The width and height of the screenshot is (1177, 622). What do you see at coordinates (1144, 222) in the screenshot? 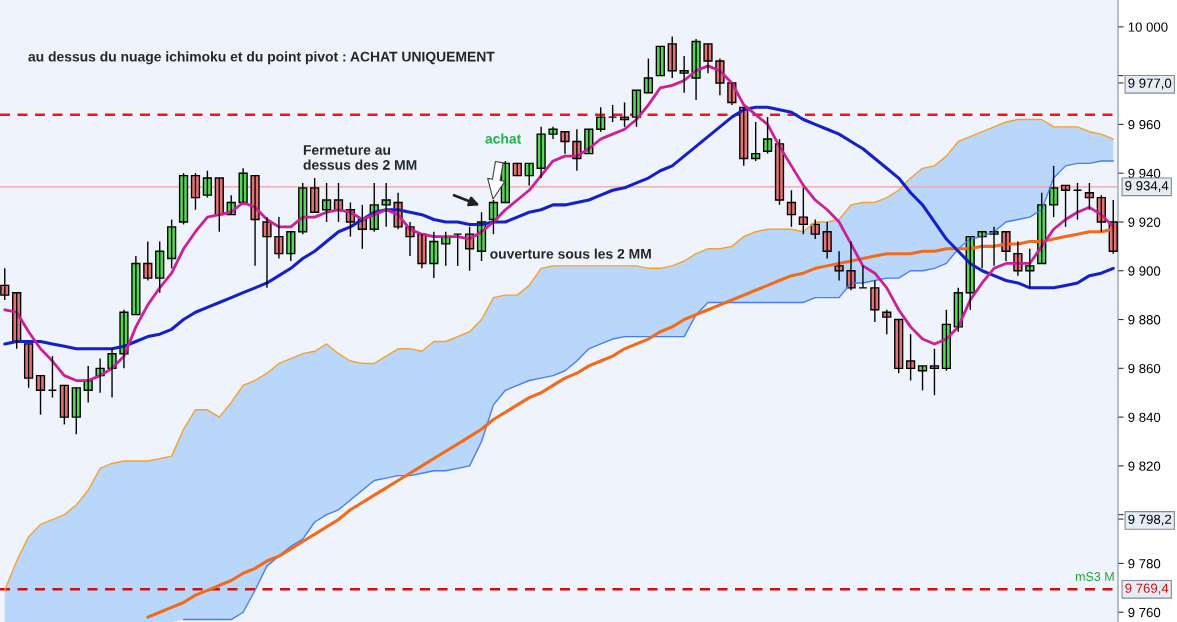
I see `y-tick-label: 9 920` at bounding box center [1144, 222].